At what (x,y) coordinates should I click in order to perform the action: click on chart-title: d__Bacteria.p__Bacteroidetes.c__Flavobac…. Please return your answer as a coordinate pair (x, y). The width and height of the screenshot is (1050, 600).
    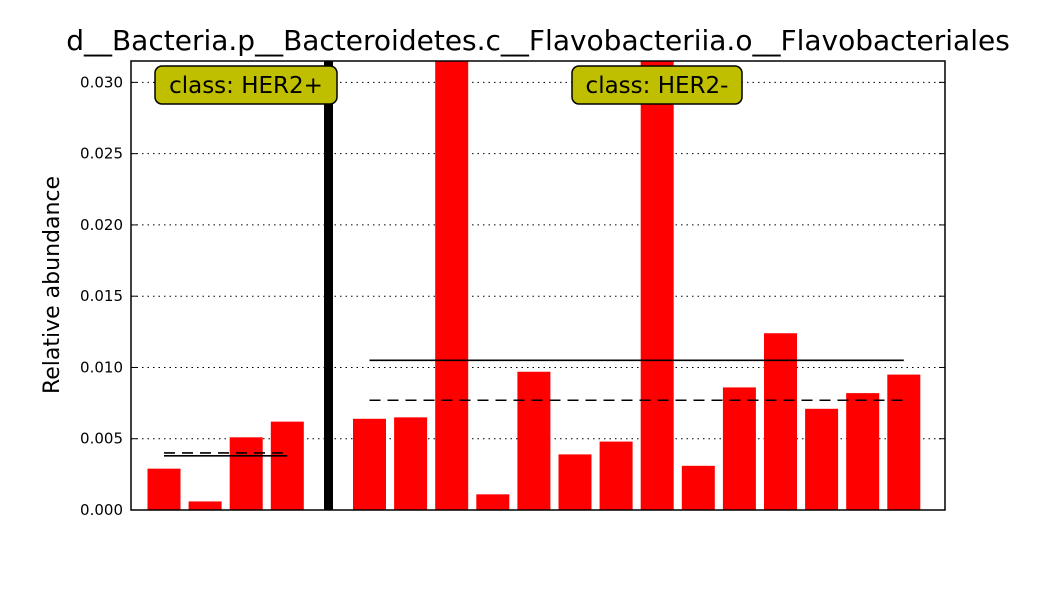
    Looking at the image, I should click on (538, 40).